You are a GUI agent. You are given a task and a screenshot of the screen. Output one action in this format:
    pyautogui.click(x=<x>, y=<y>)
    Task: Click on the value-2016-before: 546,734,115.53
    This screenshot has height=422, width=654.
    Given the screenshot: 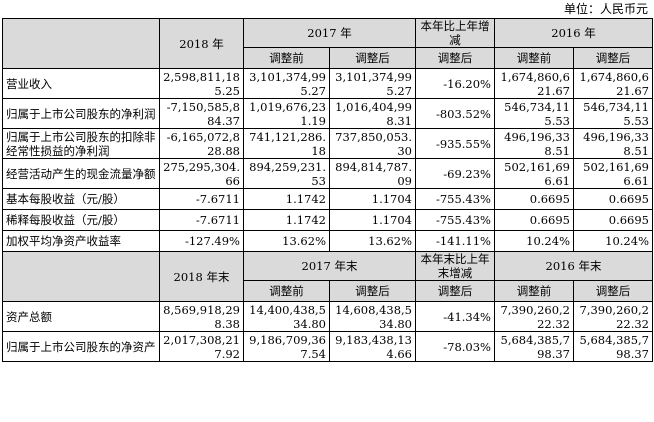 What is the action you would take?
    pyautogui.click(x=534, y=113)
    